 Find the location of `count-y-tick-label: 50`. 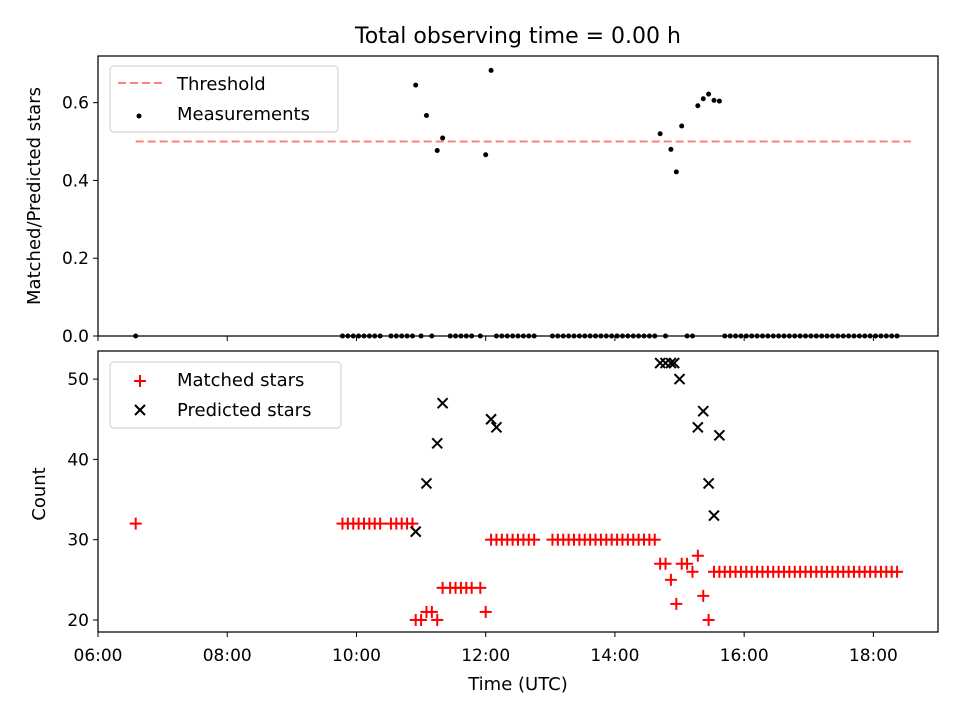

count-y-tick-label: 50 is located at coordinates (78, 380).